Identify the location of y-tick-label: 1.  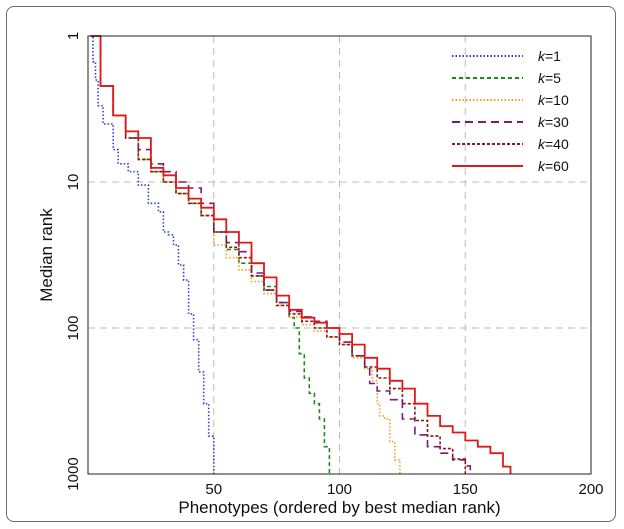
(73, 36).